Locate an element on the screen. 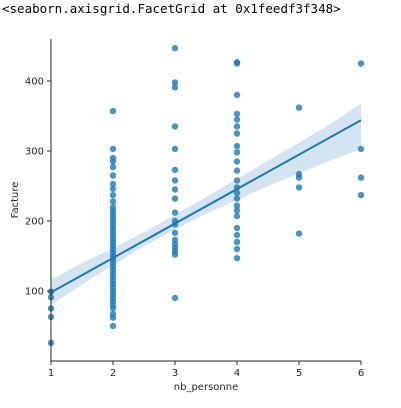  x-tick-label: 2 is located at coordinates (113, 373).